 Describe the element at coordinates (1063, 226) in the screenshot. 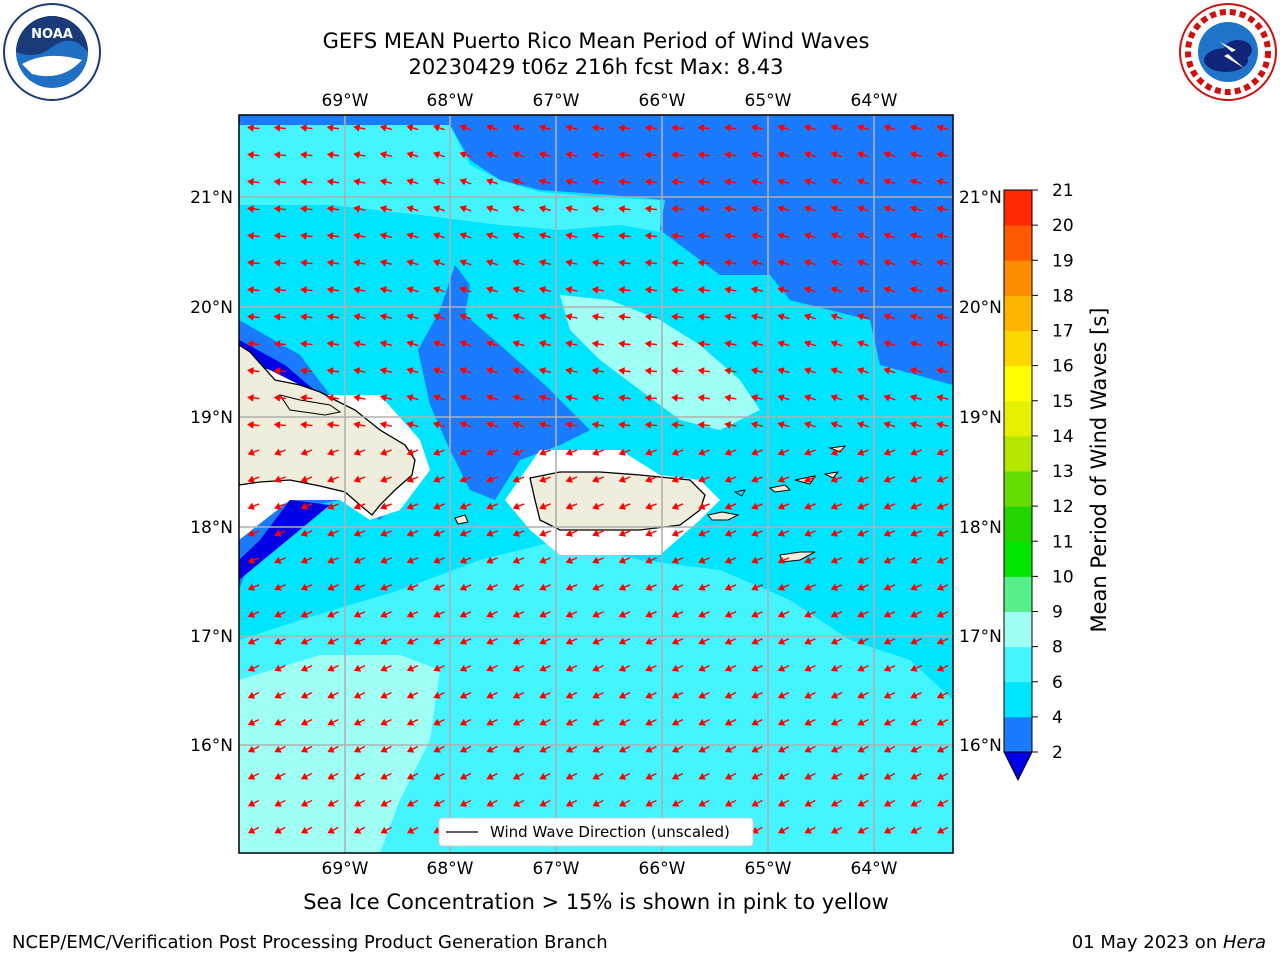

I see `colorbar-tick-label: 20` at that location.